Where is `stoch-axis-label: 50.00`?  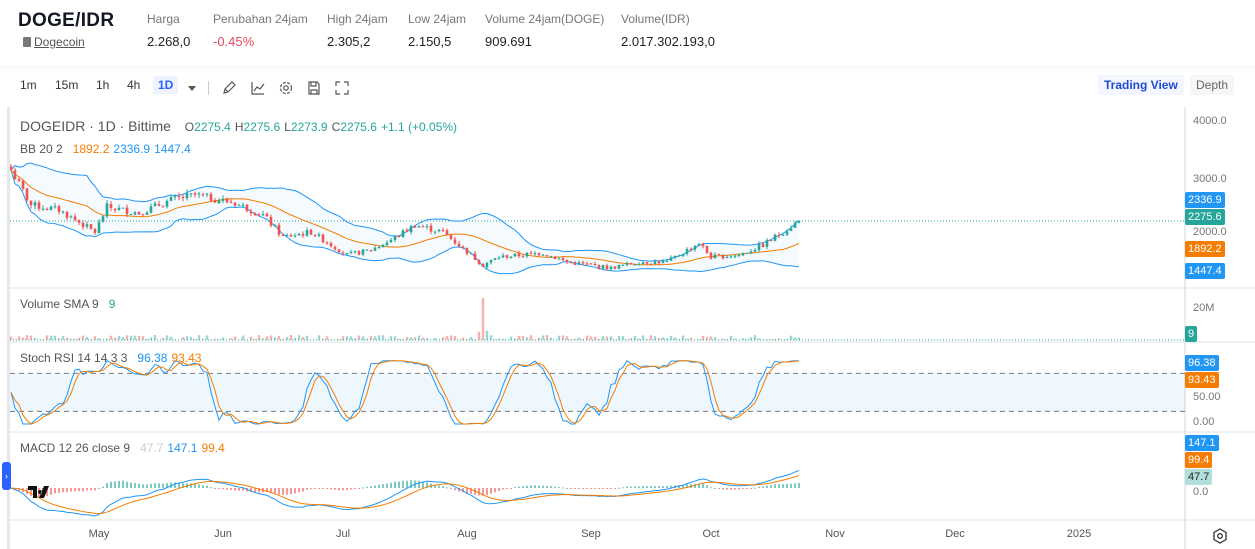 stoch-axis-label: 50.00 is located at coordinates (1207, 397).